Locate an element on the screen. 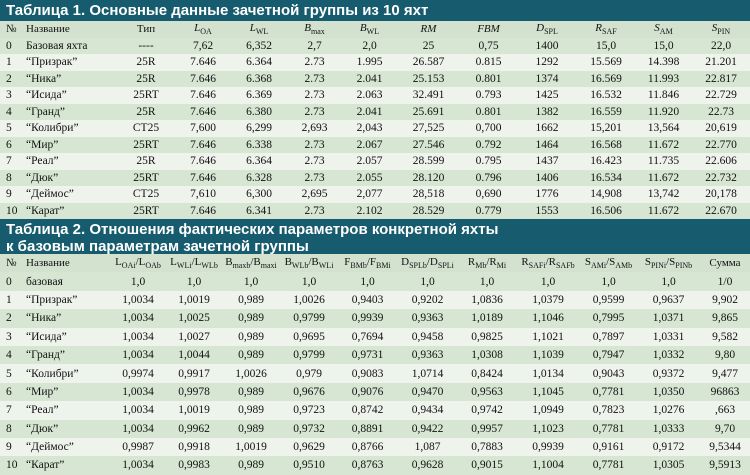 The width and height of the screenshot is (750, 475). table1-cell: 25R is located at coordinates (146, 62).